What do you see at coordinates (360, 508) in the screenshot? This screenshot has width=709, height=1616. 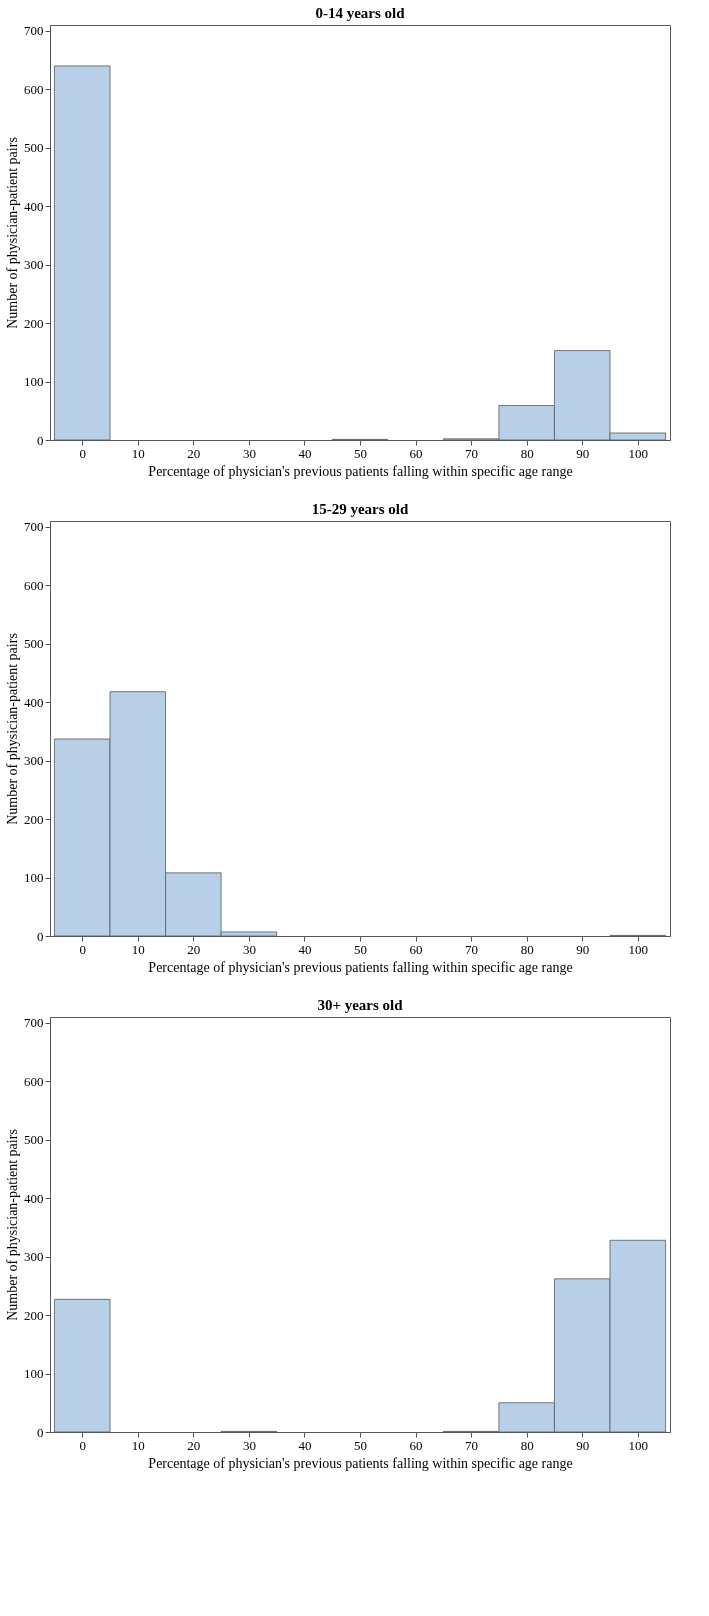 I see `chart-title: 15-29 years old` at bounding box center [360, 508].